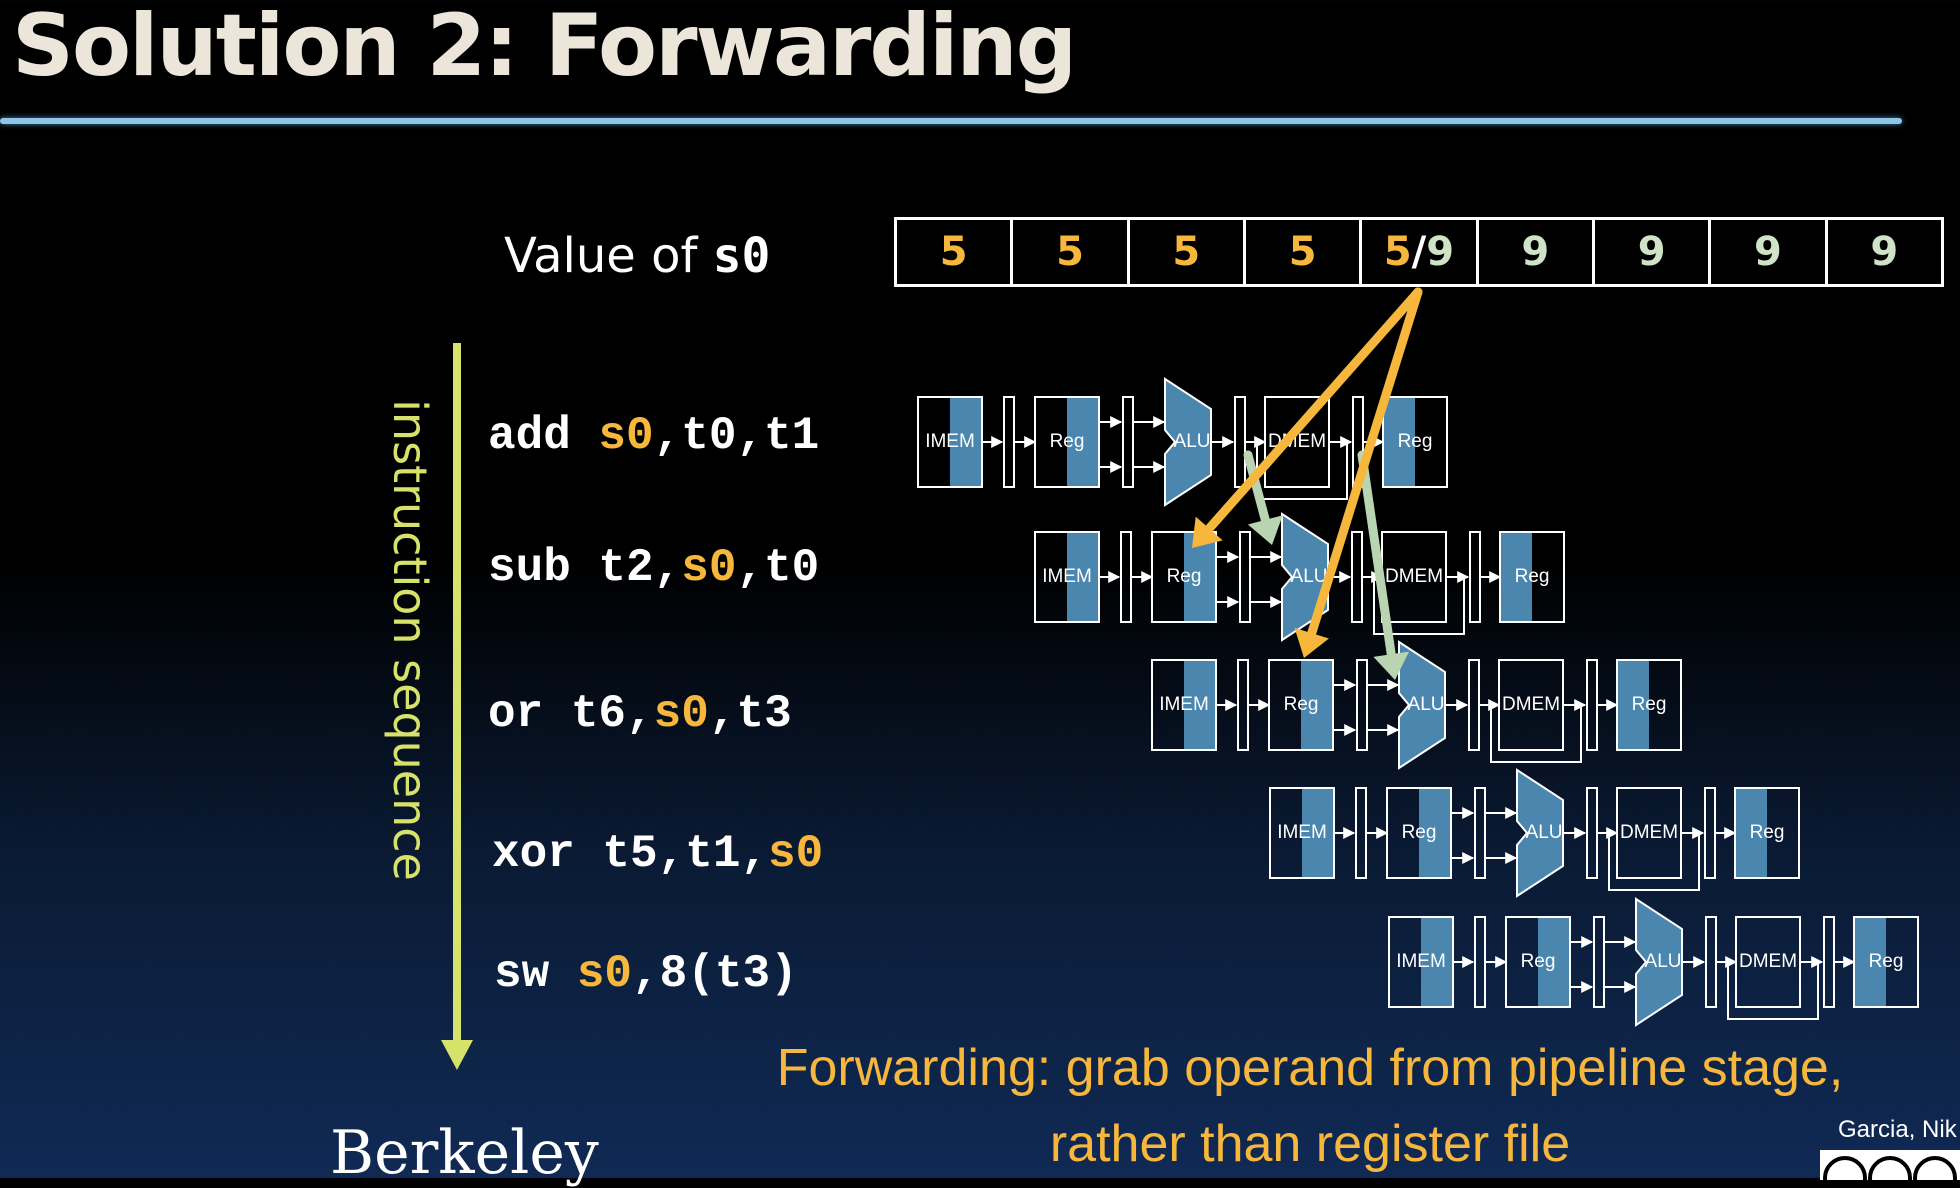 This screenshot has width=1960, height=1188. What do you see at coordinates (646, 974) in the screenshot?
I see `instruction-line: sw s0,8(t3)` at bounding box center [646, 974].